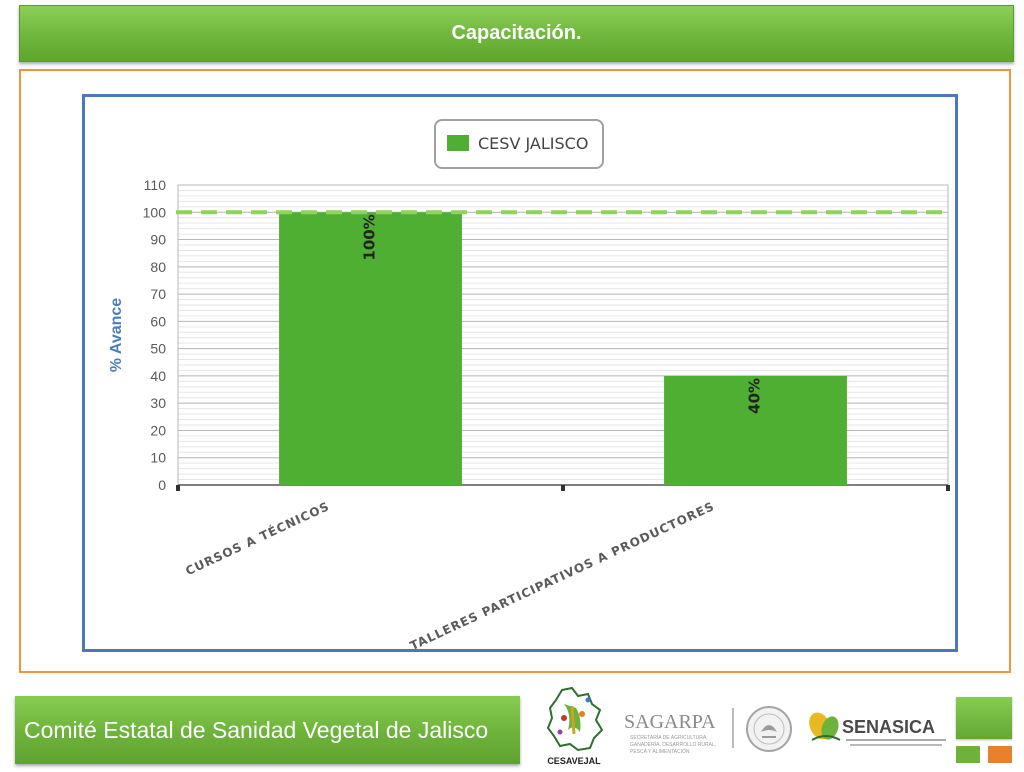 This screenshot has width=1024, height=772. Describe the element at coordinates (574, 761) in the screenshot. I see `svg-text: CESAVEJAL` at that location.